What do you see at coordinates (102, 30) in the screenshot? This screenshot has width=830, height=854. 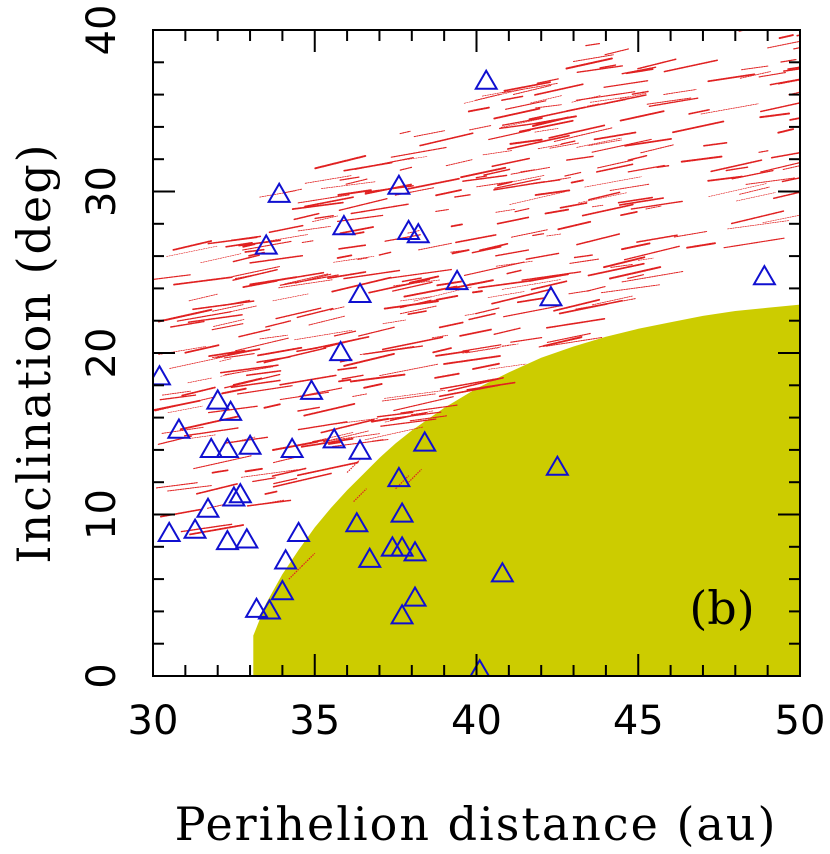 I see `y-tick-label: 40` at bounding box center [102, 30].